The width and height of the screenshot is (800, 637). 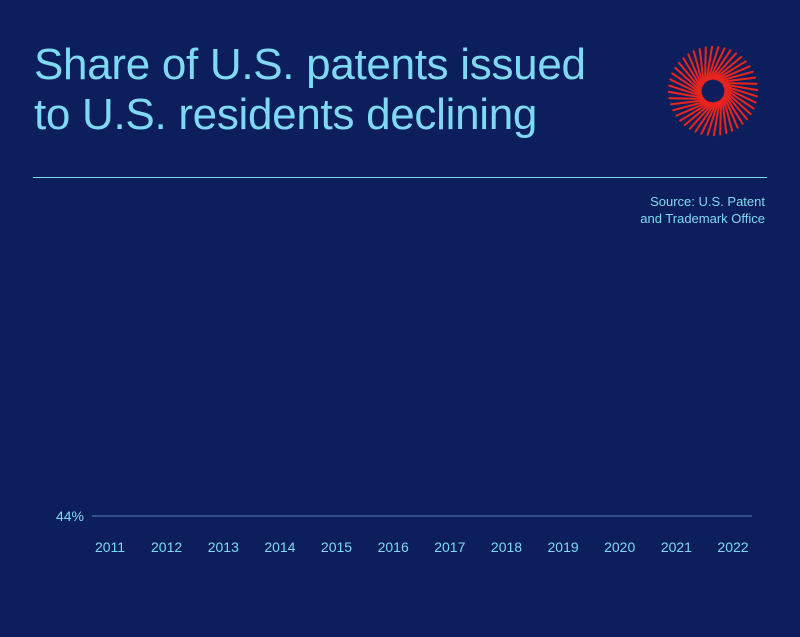 What do you see at coordinates (563, 547) in the screenshot?
I see `x-tick-label: 2019` at bounding box center [563, 547].